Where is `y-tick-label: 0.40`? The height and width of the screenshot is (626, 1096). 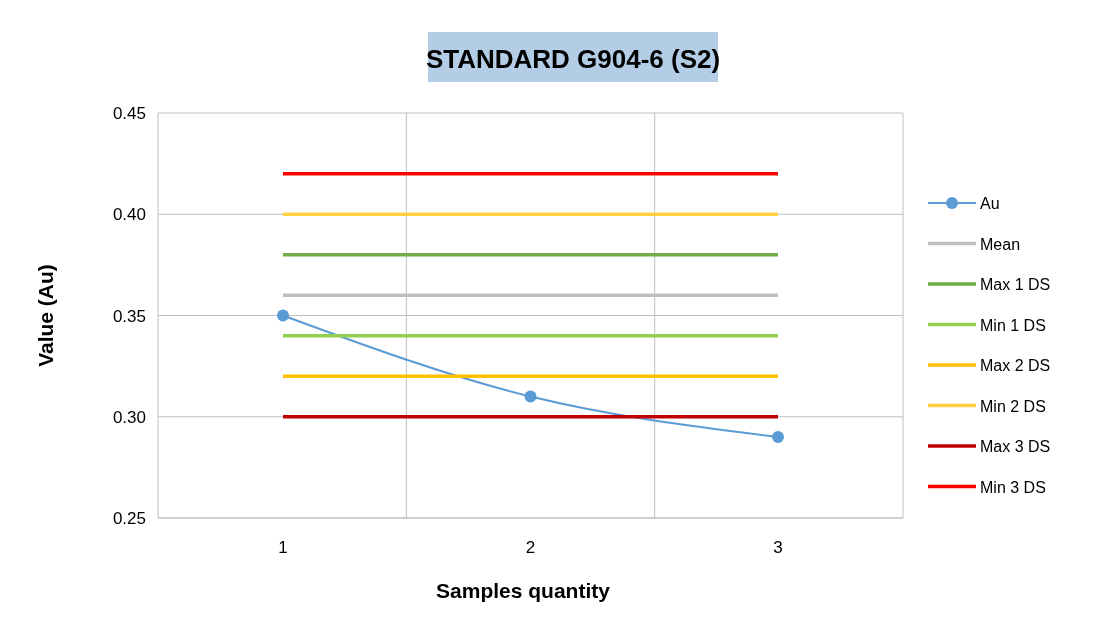 y-tick-label: 0.40 is located at coordinates (129, 215).